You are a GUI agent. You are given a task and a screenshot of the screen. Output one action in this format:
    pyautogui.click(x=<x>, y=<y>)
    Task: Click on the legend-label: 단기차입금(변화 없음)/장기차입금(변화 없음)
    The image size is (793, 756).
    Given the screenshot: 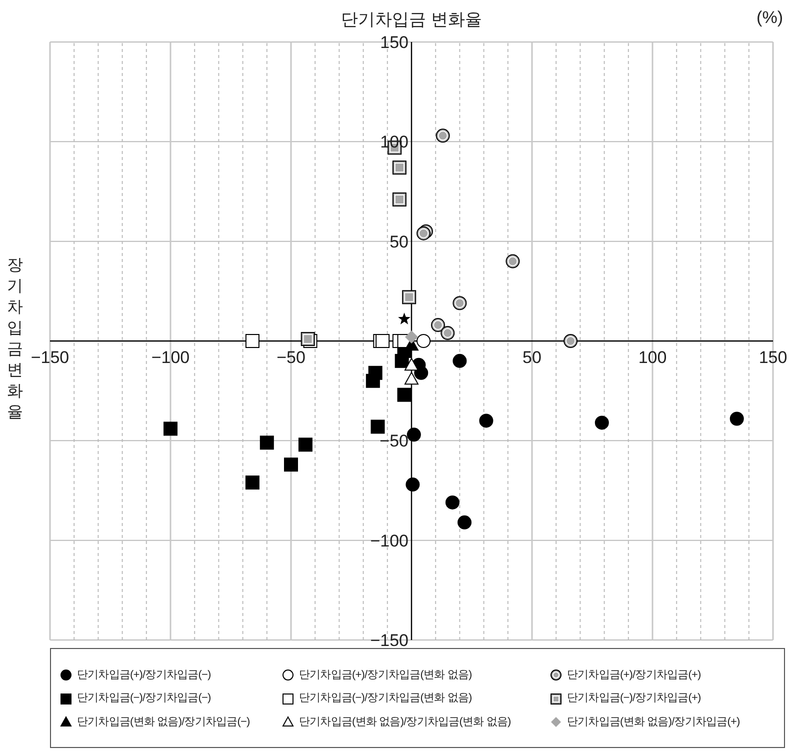 What is the action you would take?
    pyautogui.click(x=405, y=722)
    